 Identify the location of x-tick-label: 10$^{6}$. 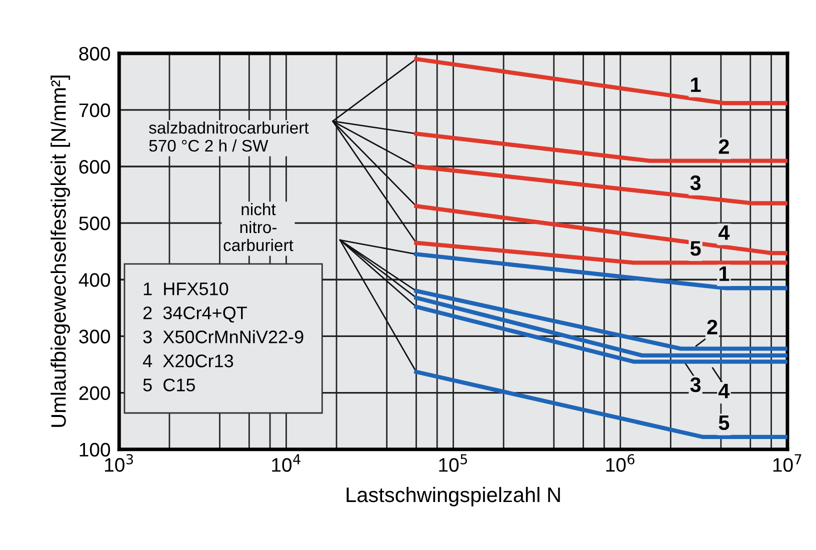
(620, 463).